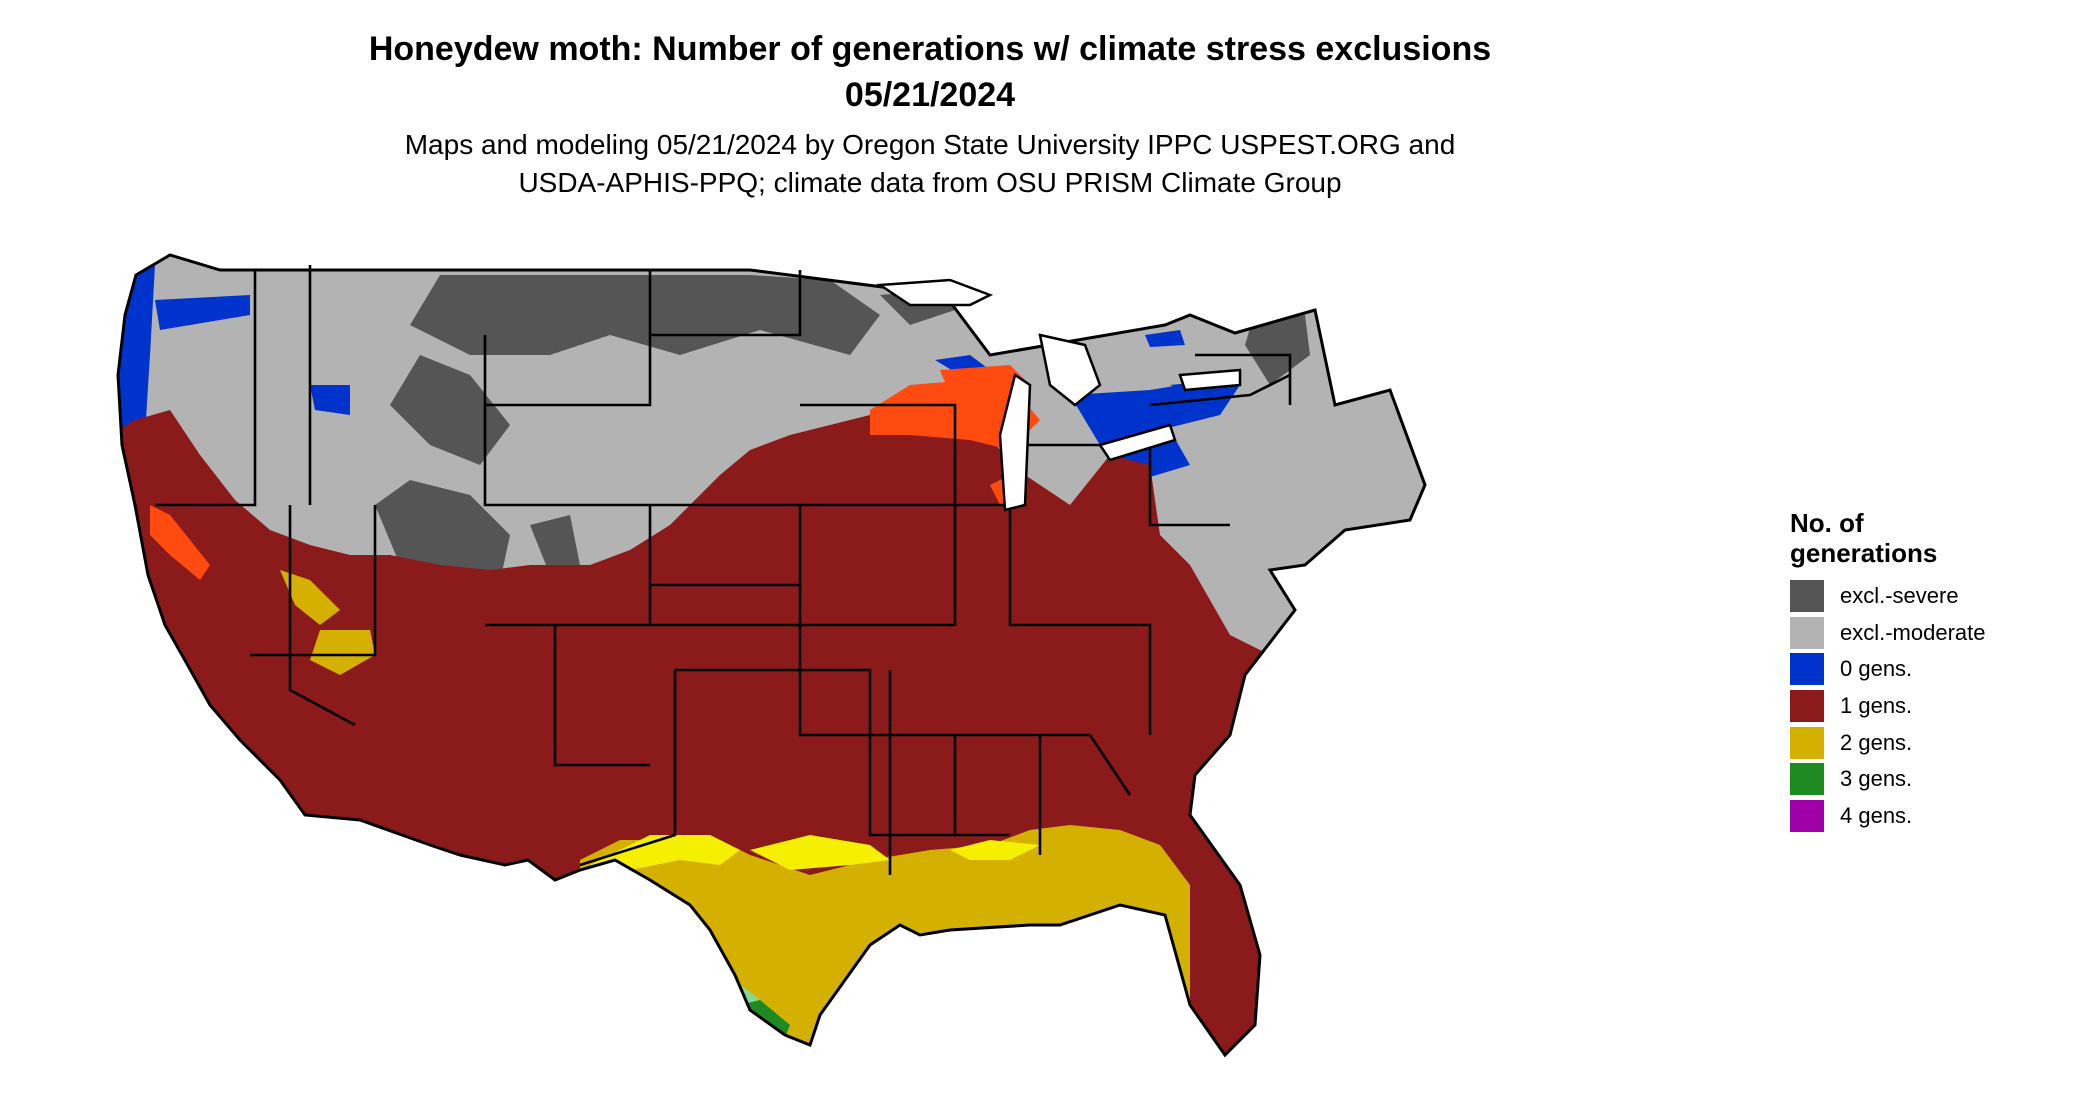  I want to click on legend-swatch-1-gens, so click(1807, 706).